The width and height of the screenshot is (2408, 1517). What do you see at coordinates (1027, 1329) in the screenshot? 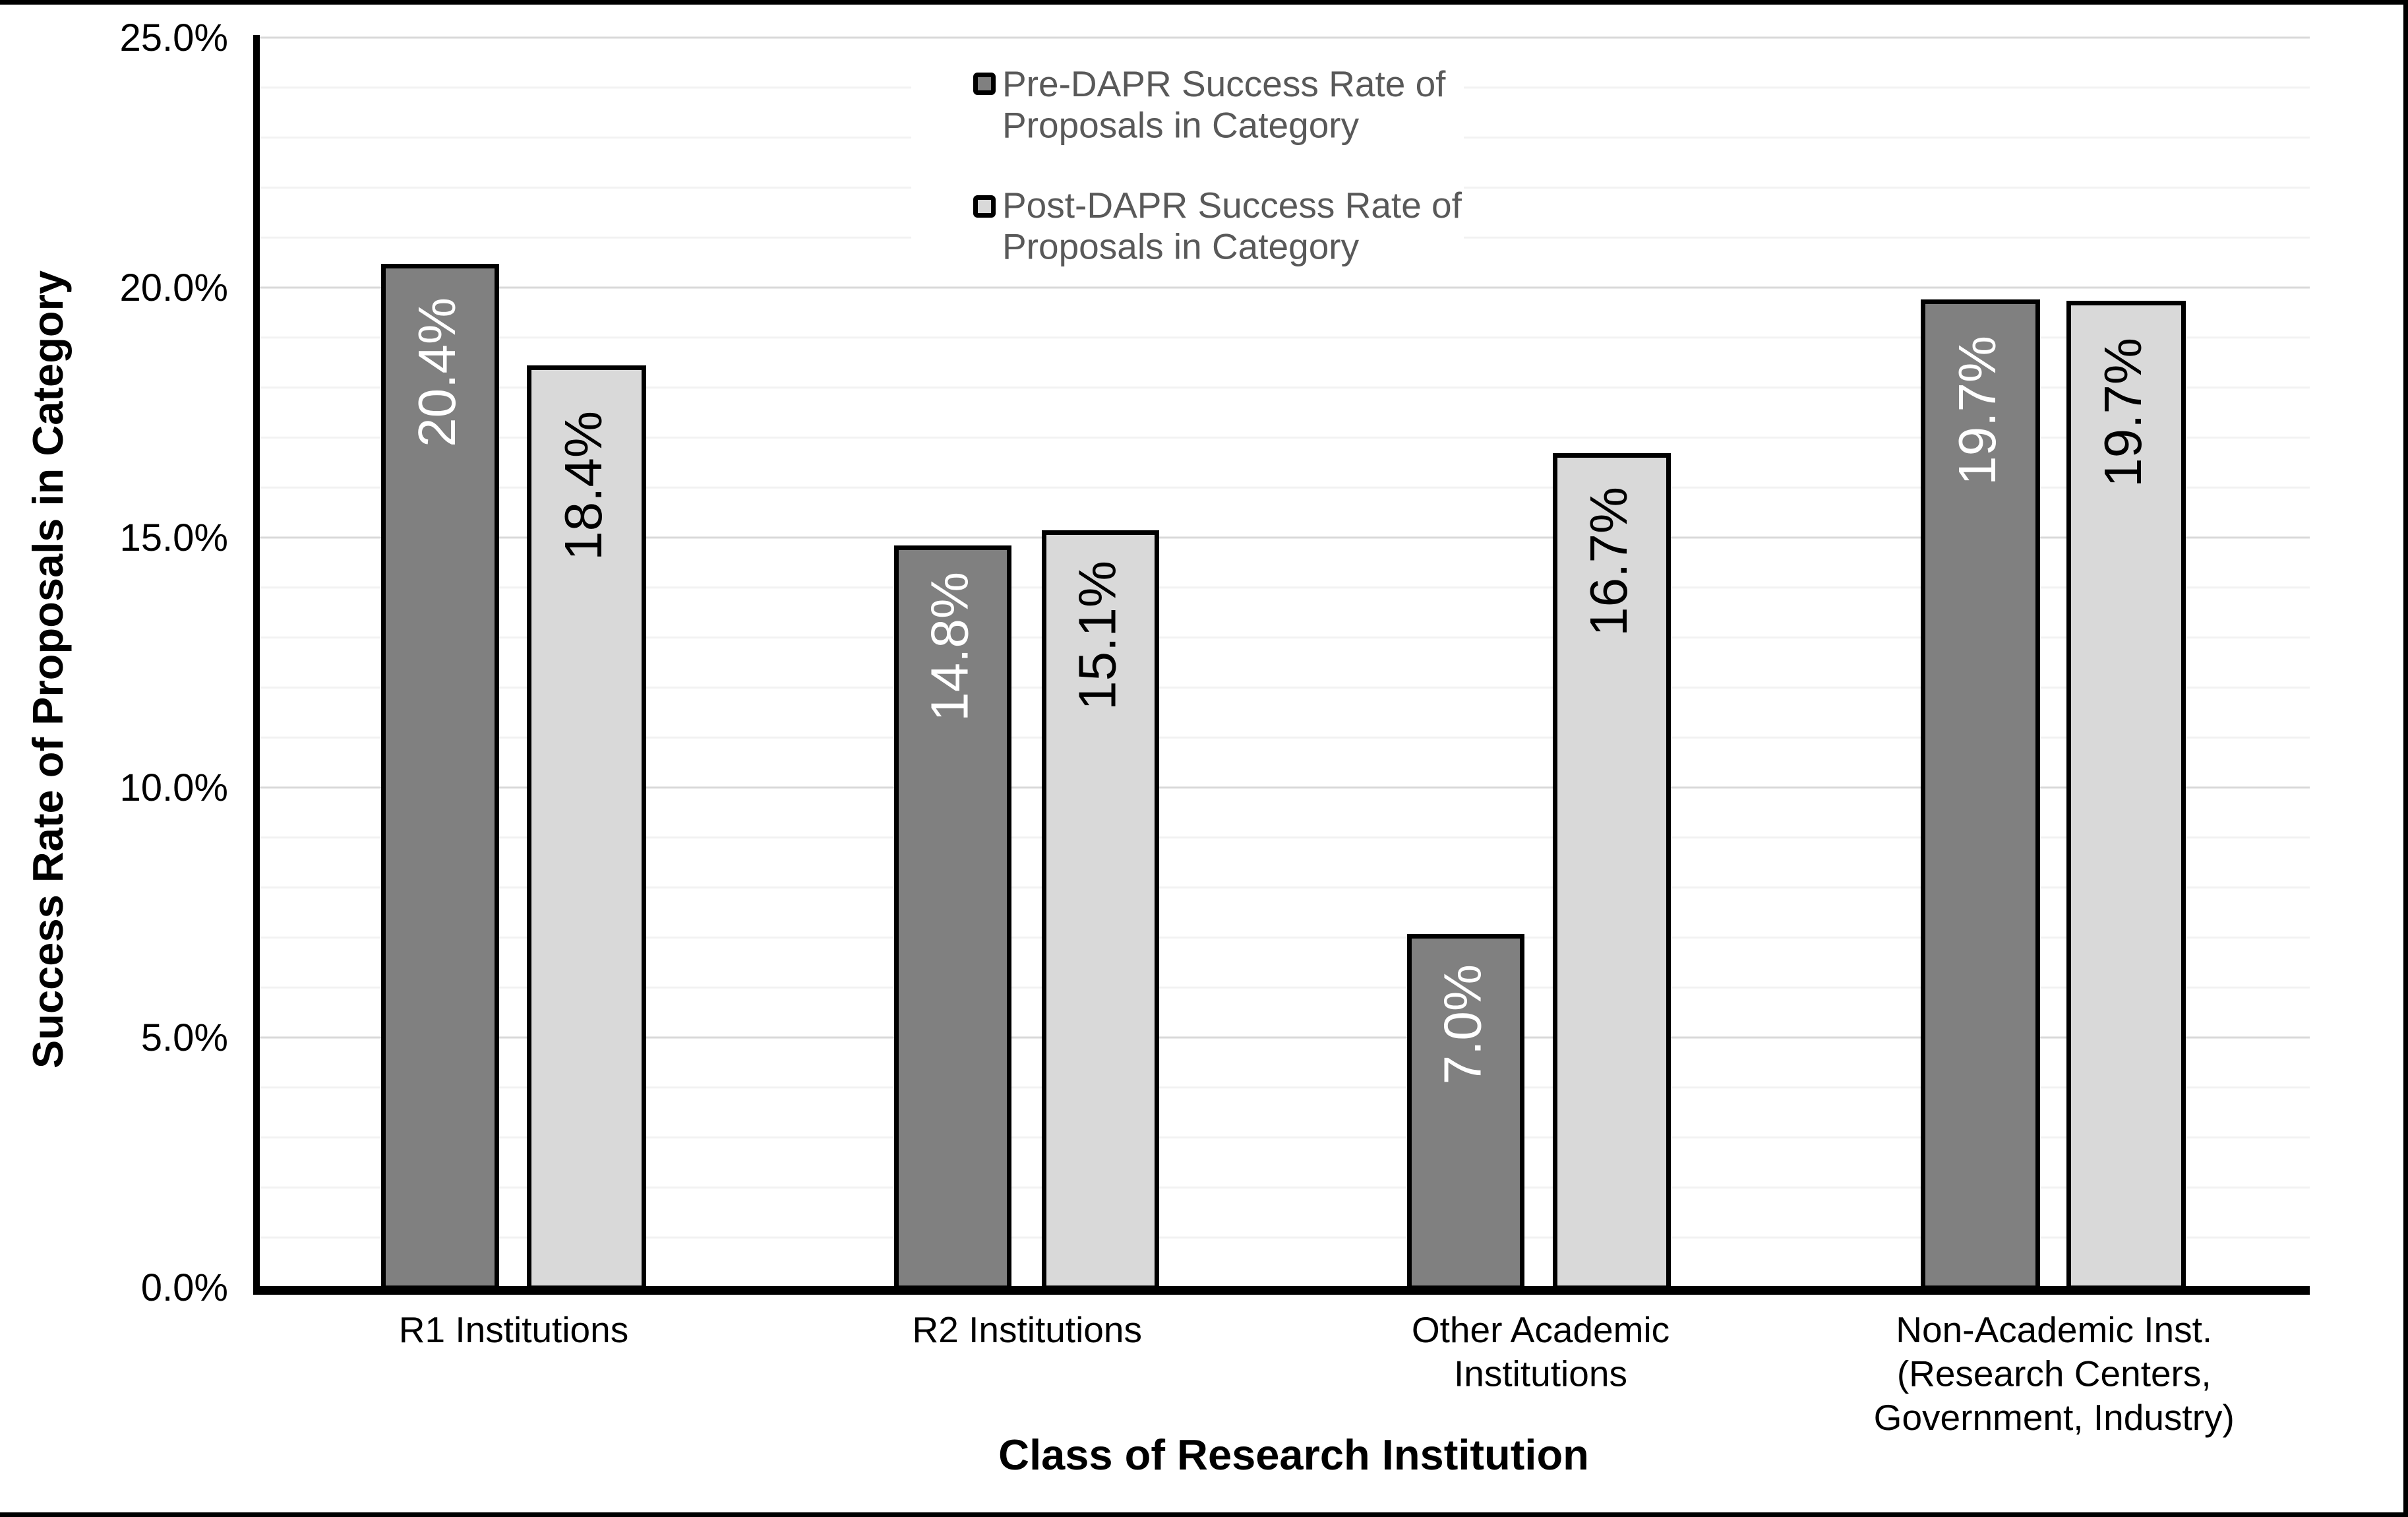
I see `svg-text: R2 Institutions` at bounding box center [1027, 1329].